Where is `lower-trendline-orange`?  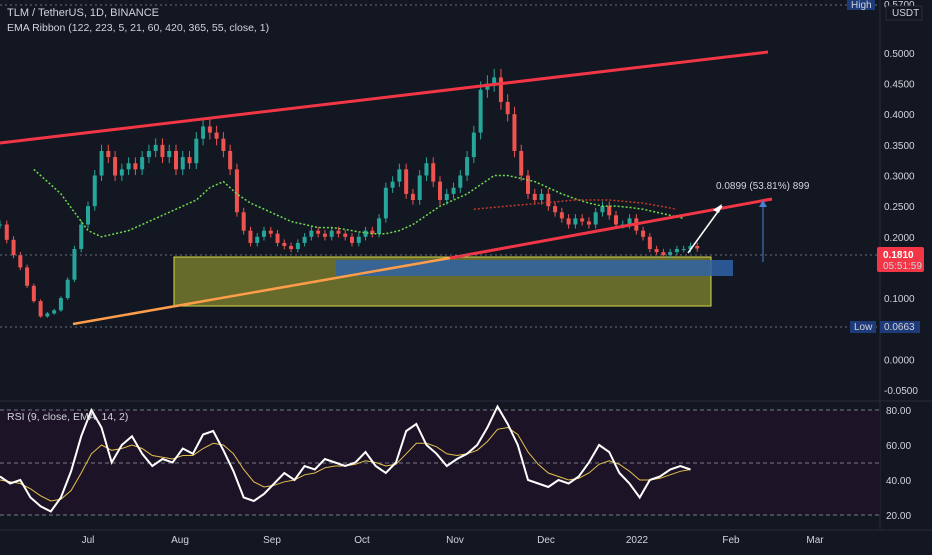 lower-trendline-orange is located at coordinates (261, 291).